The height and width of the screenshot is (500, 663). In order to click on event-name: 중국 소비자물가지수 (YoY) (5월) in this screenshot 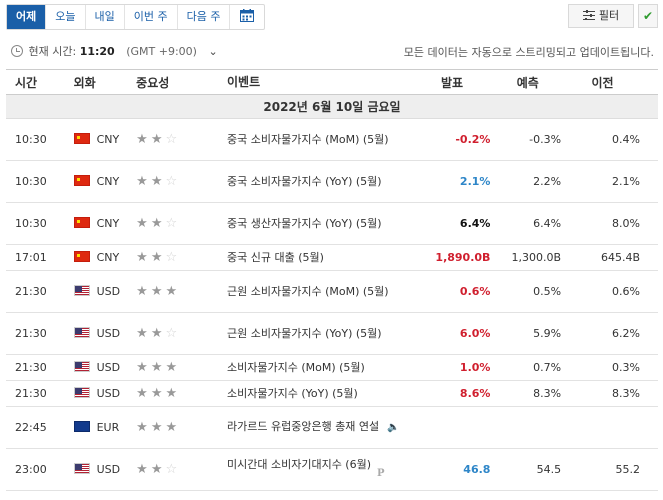, I will do `click(304, 181)`.